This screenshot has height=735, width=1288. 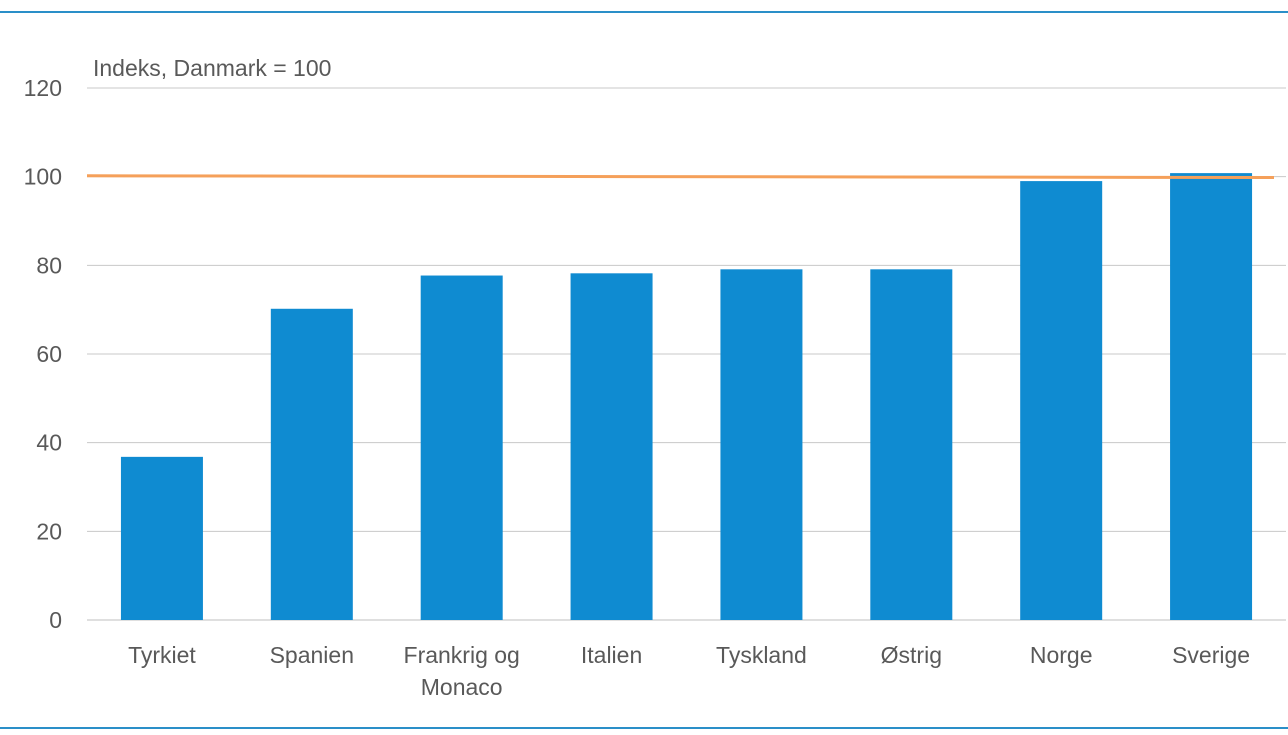 I want to click on x-tick-label-line: Tyrkiet, so click(x=162, y=655).